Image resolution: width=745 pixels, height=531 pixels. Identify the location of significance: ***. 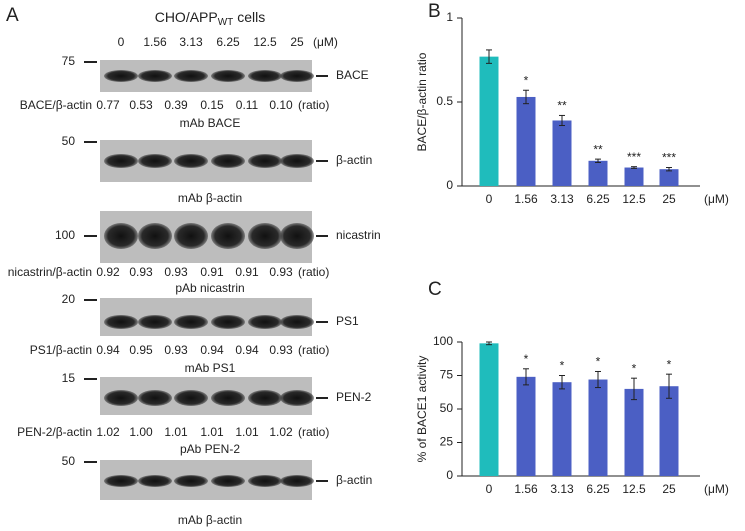
(634, 157).